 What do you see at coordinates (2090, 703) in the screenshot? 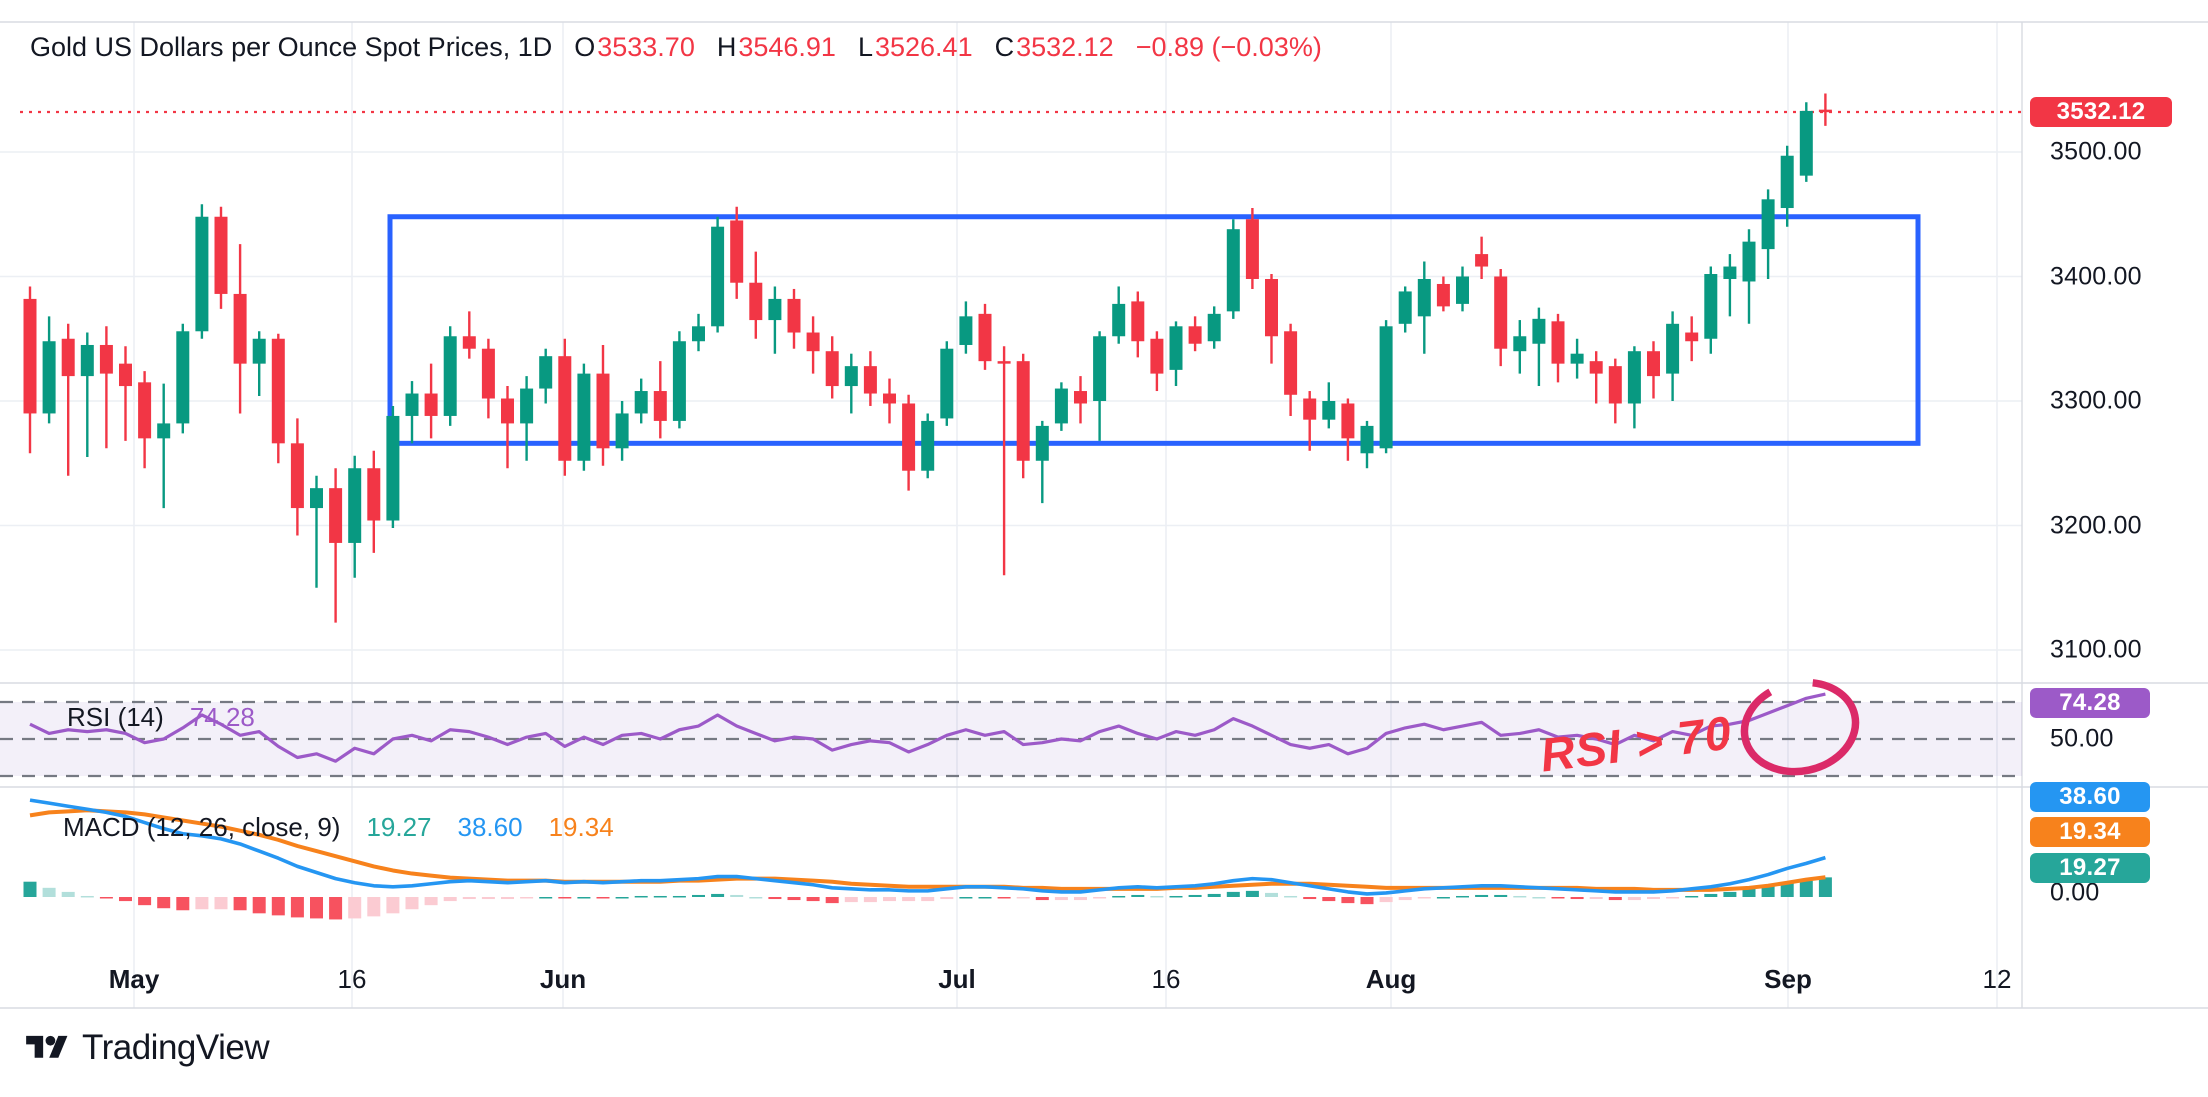
I see `rsi-value-badge: 74.28` at bounding box center [2090, 703].